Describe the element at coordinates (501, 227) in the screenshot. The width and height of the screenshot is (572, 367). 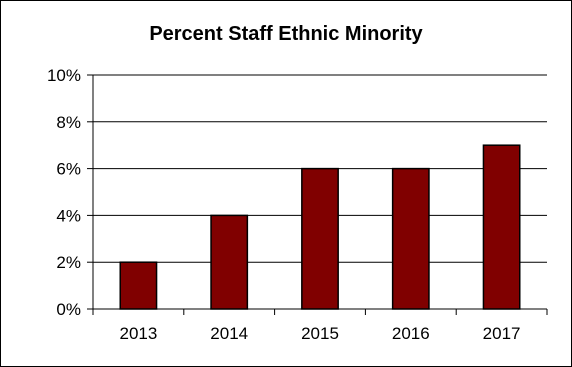
I see `bar-2017` at that location.